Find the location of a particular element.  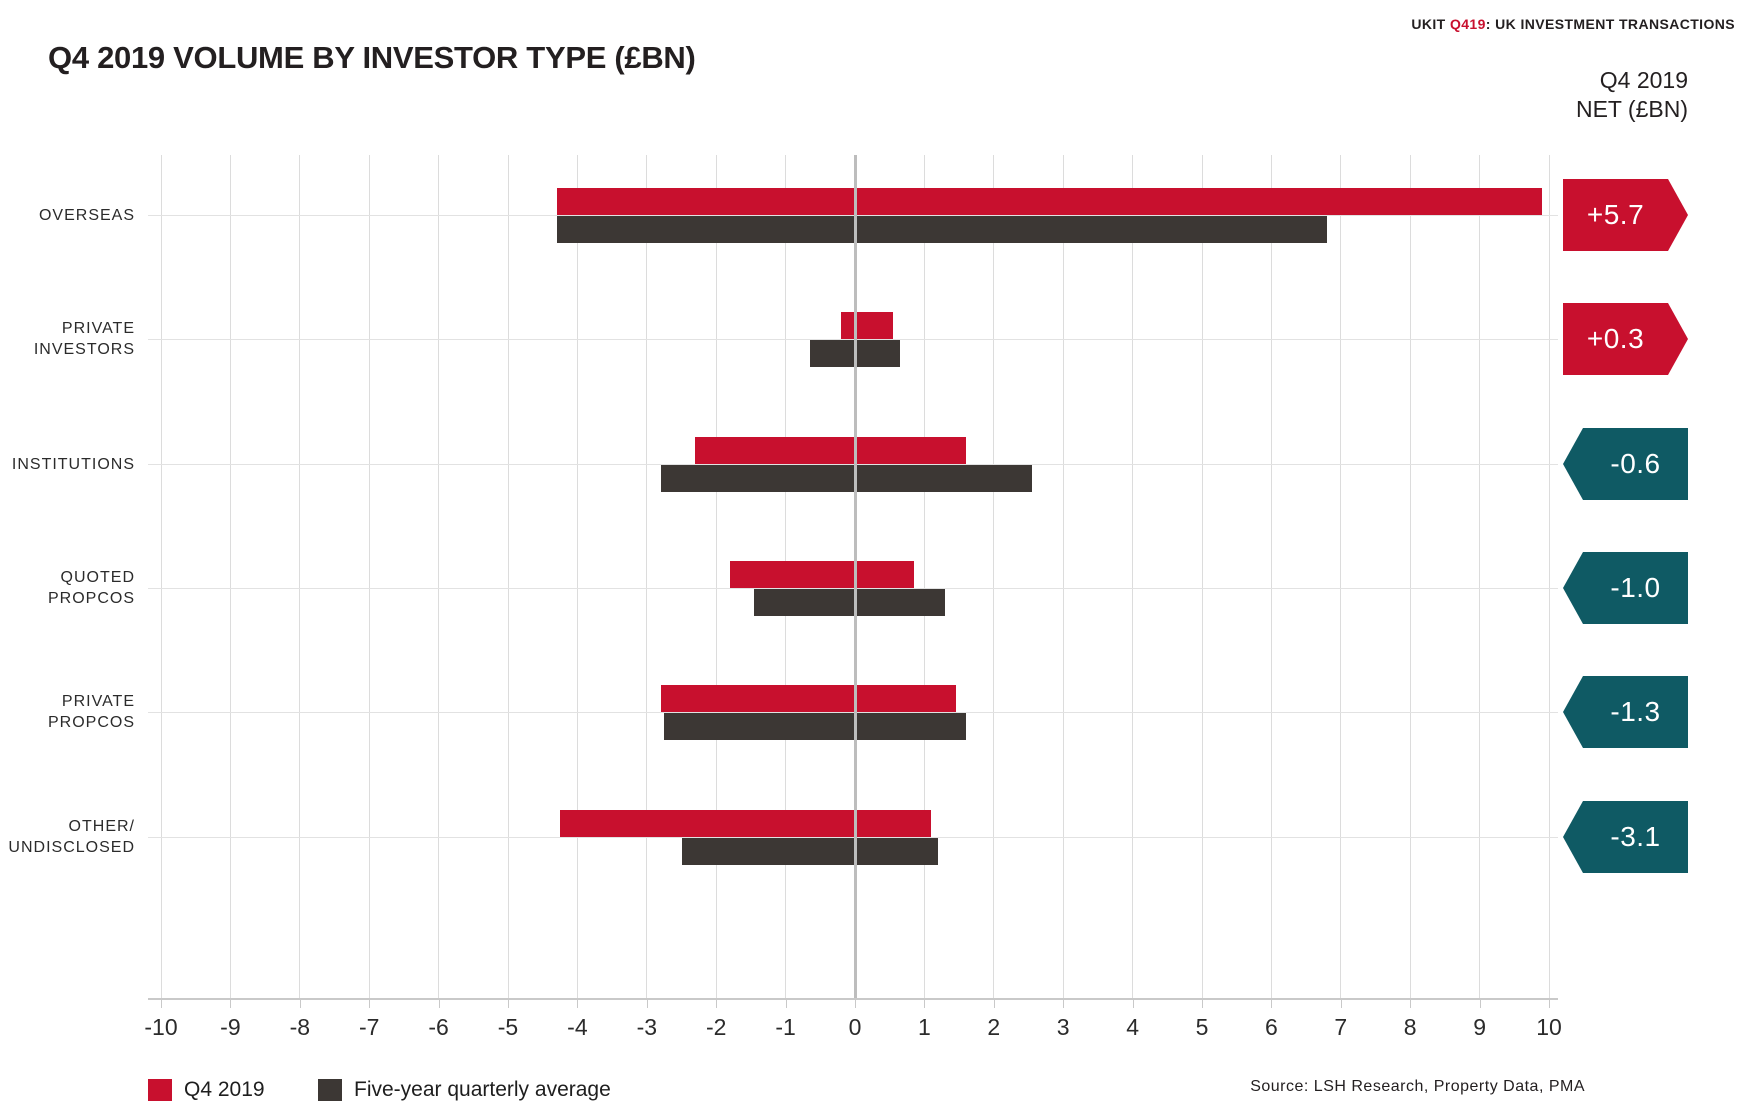

category-label: INSTITUTIONS is located at coordinates (67, 464).